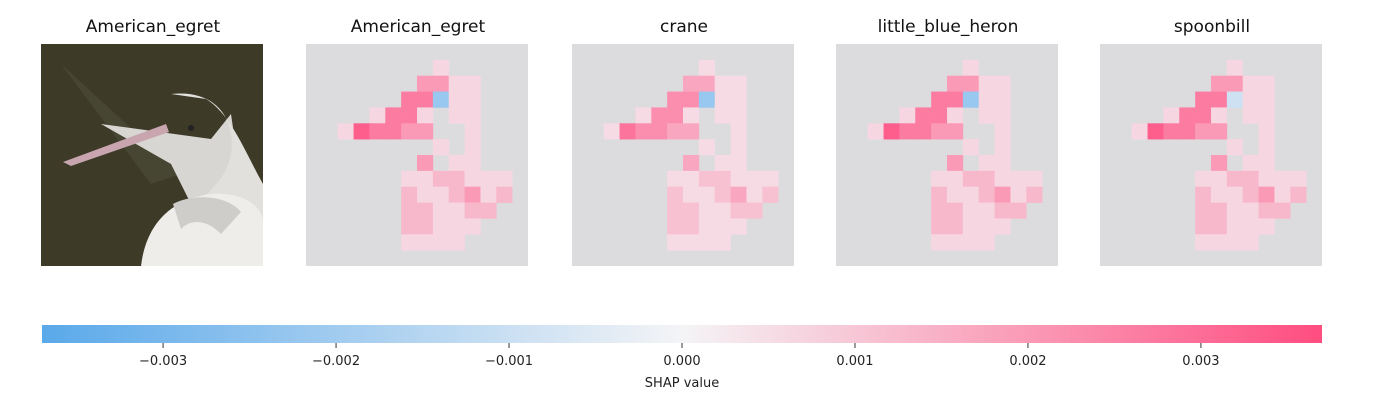 The height and width of the screenshot is (420, 1380). Describe the element at coordinates (163, 361) in the screenshot. I see `colorbar-tick-label: −0.003` at that location.